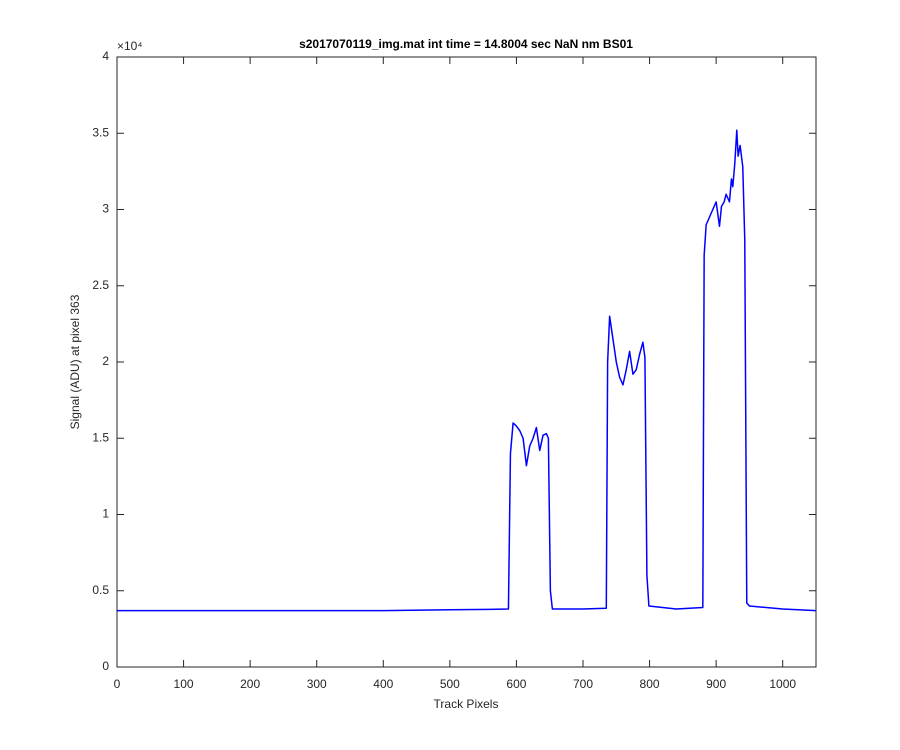 Image resolution: width=900 pixels, height=750 pixels. What do you see at coordinates (100, 590) in the screenshot?
I see `y-tick-label: 0.5` at bounding box center [100, 590].